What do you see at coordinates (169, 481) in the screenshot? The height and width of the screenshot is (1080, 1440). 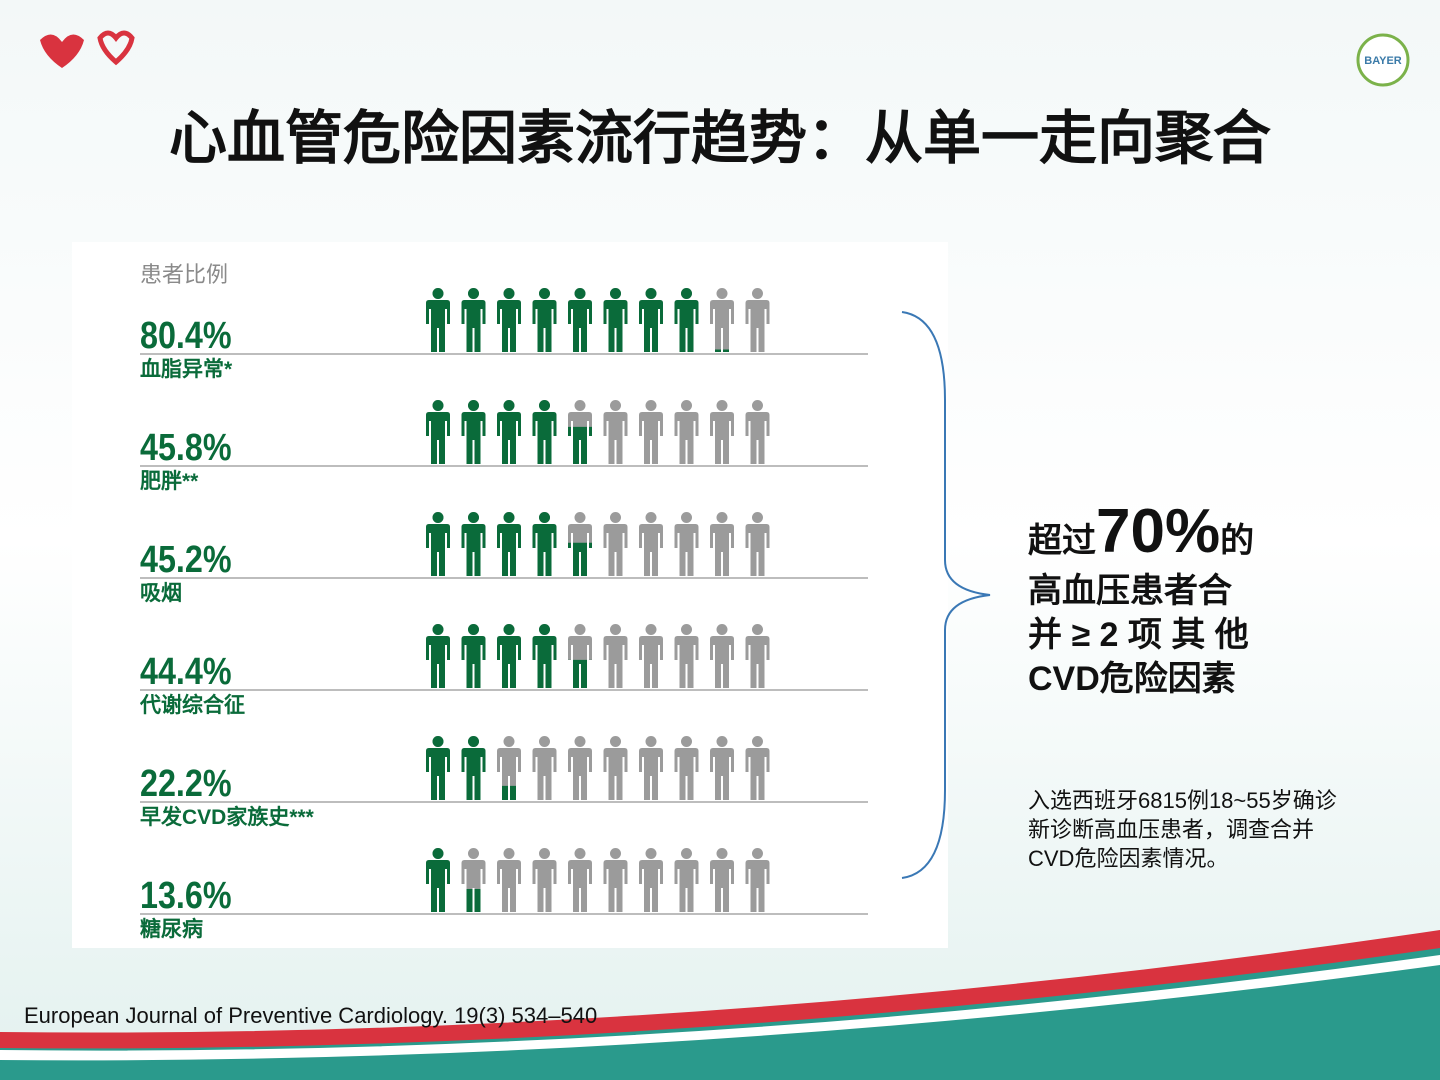 I see `category-label: 肥胖**` at bounding box center [169, 481].